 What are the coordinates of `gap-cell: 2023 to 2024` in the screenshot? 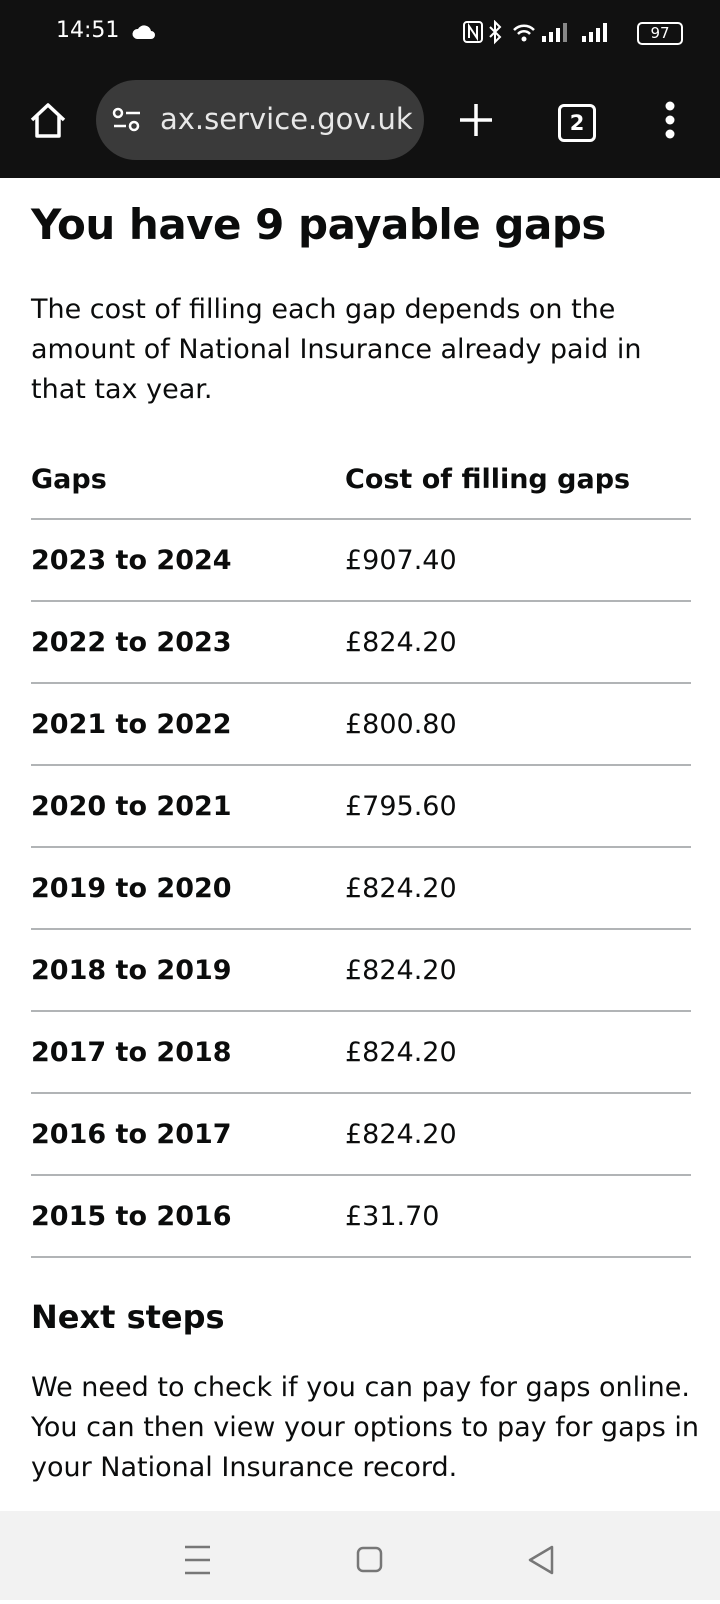 It's located at (131, 560).